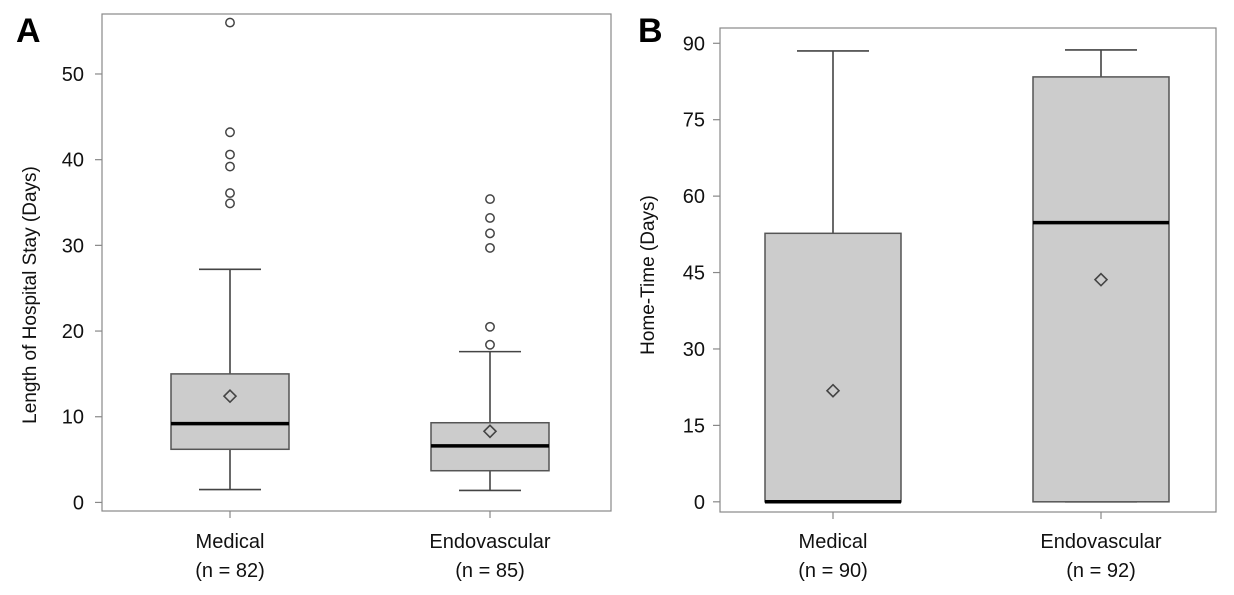  What do you see at coordinates (30, 295) in the screenshot?
I see `y-axis-title: Length of Hospital Stay (Days)` at bounding box center [30, 295].